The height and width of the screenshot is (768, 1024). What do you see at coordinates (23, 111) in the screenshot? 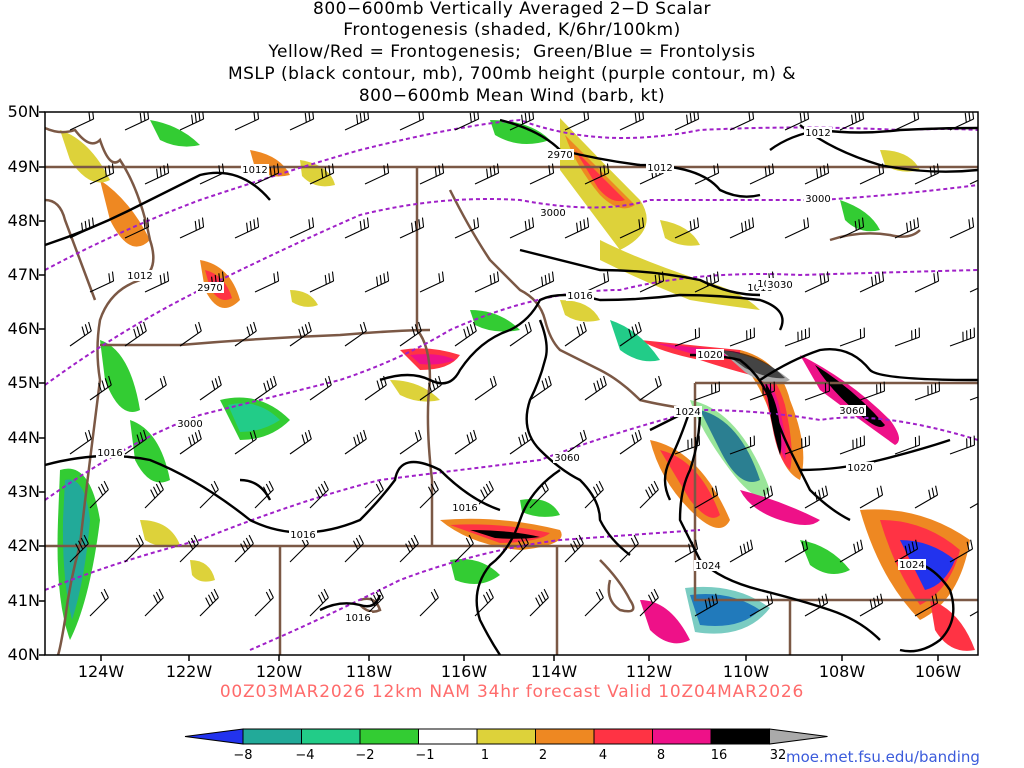
I see `lat-label-50n: 50N` at bounding box center [23, 111].